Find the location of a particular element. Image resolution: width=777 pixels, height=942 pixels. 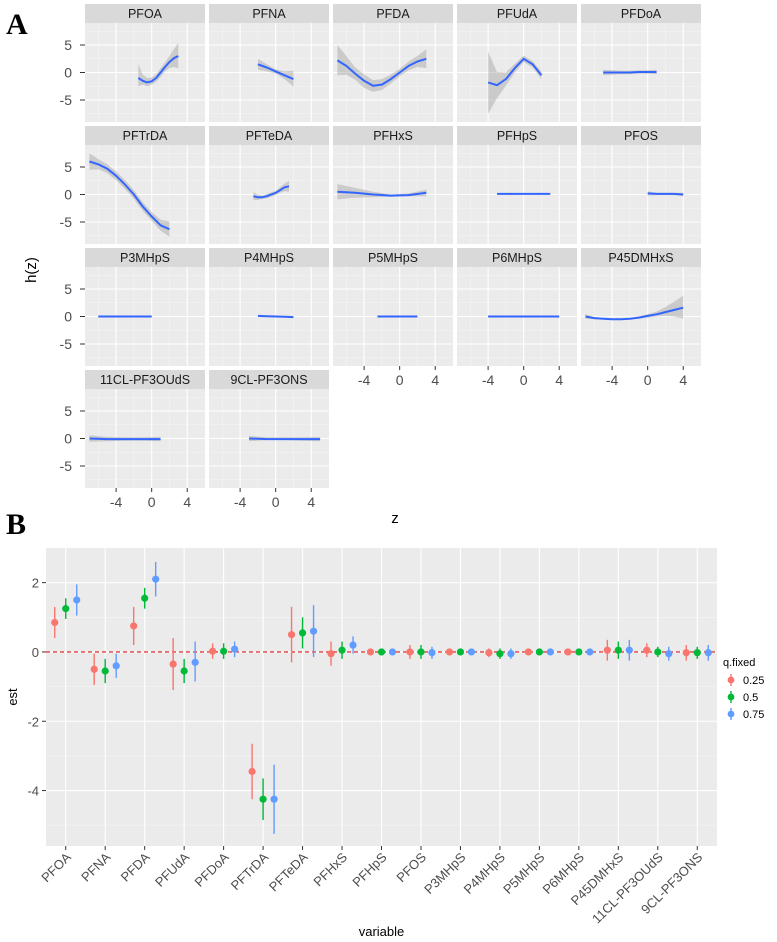

facet-title: P6MHpS is located at coordinates (517, 258).